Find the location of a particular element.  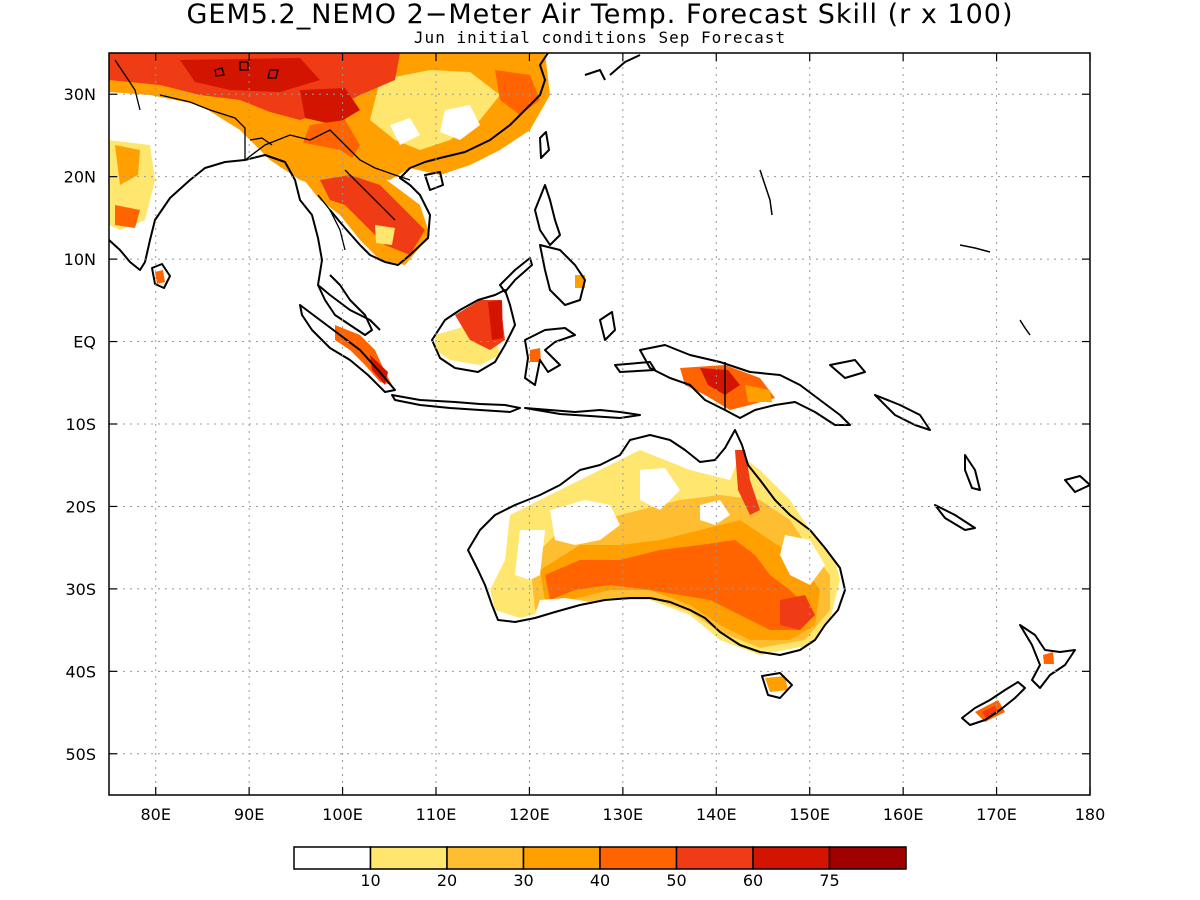

coast-bengal-burma is located at coordinates (312, 242).